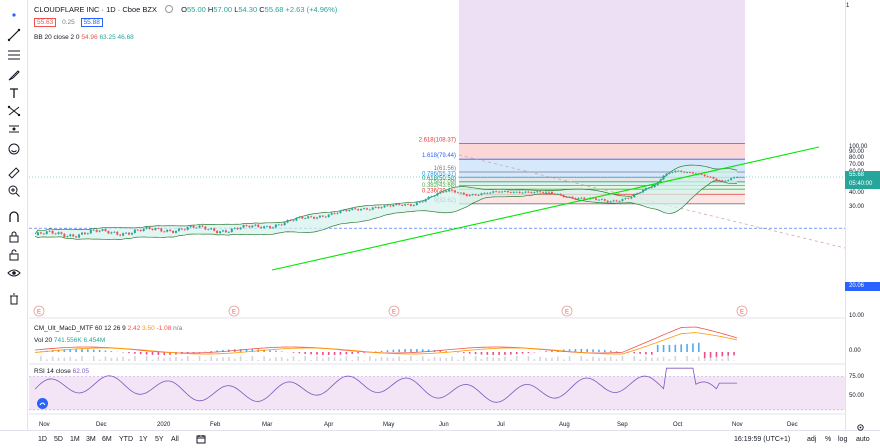 The width and height of the screenshot is (880, 448). What do you see at coordinates (14, 173) in the screenshot?
I see `ruler-icon` at bounding box center [14, 173].